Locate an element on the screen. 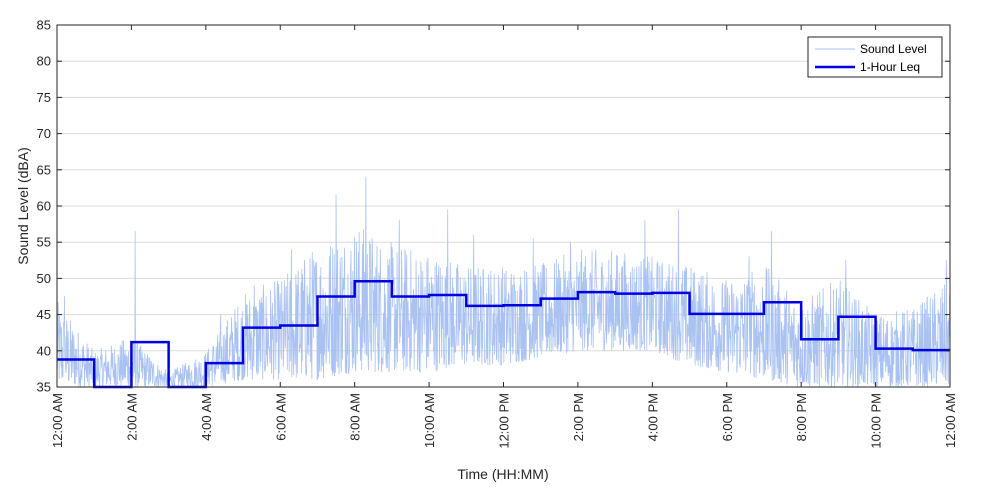  y-tick-label: 65 is located at coordinates (44, 169).